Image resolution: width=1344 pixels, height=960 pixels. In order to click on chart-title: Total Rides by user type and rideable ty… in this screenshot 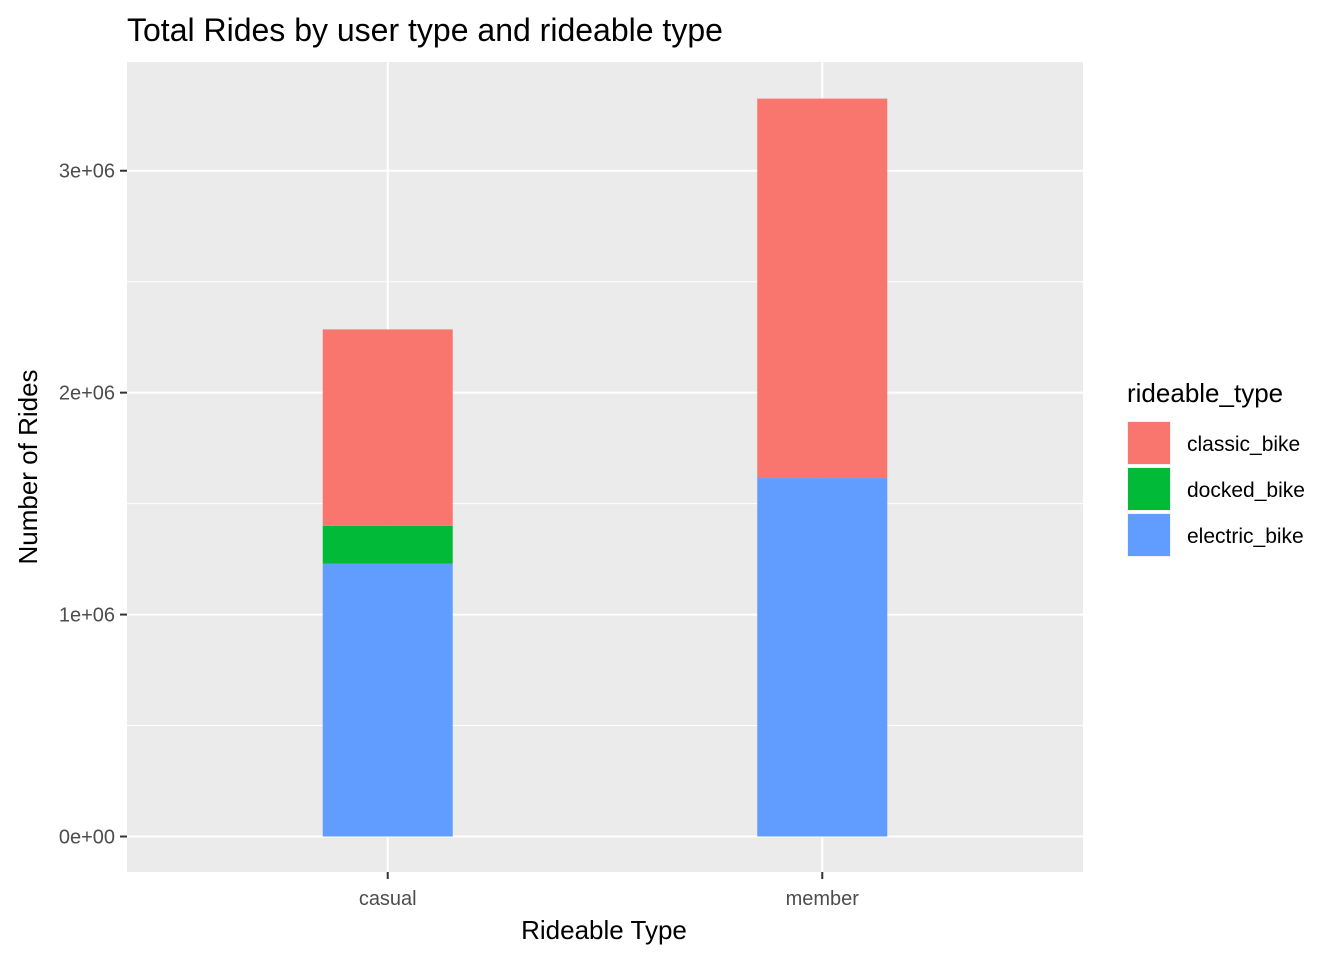, I will do `click(425, 30)`.